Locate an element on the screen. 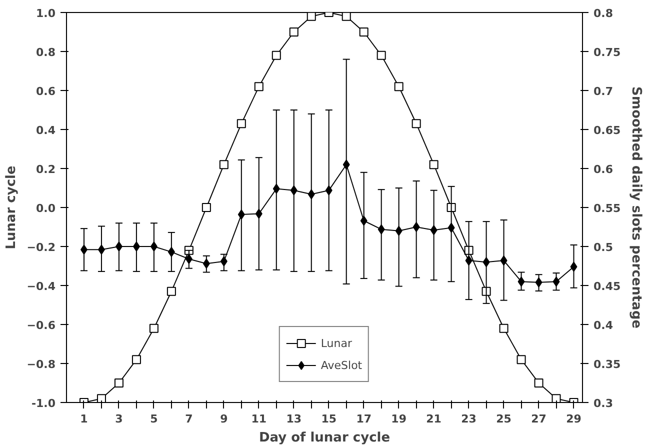 This screenshot has height=448, width=646. y-tick-label: 1.0 is located at coordinates (46, 13).